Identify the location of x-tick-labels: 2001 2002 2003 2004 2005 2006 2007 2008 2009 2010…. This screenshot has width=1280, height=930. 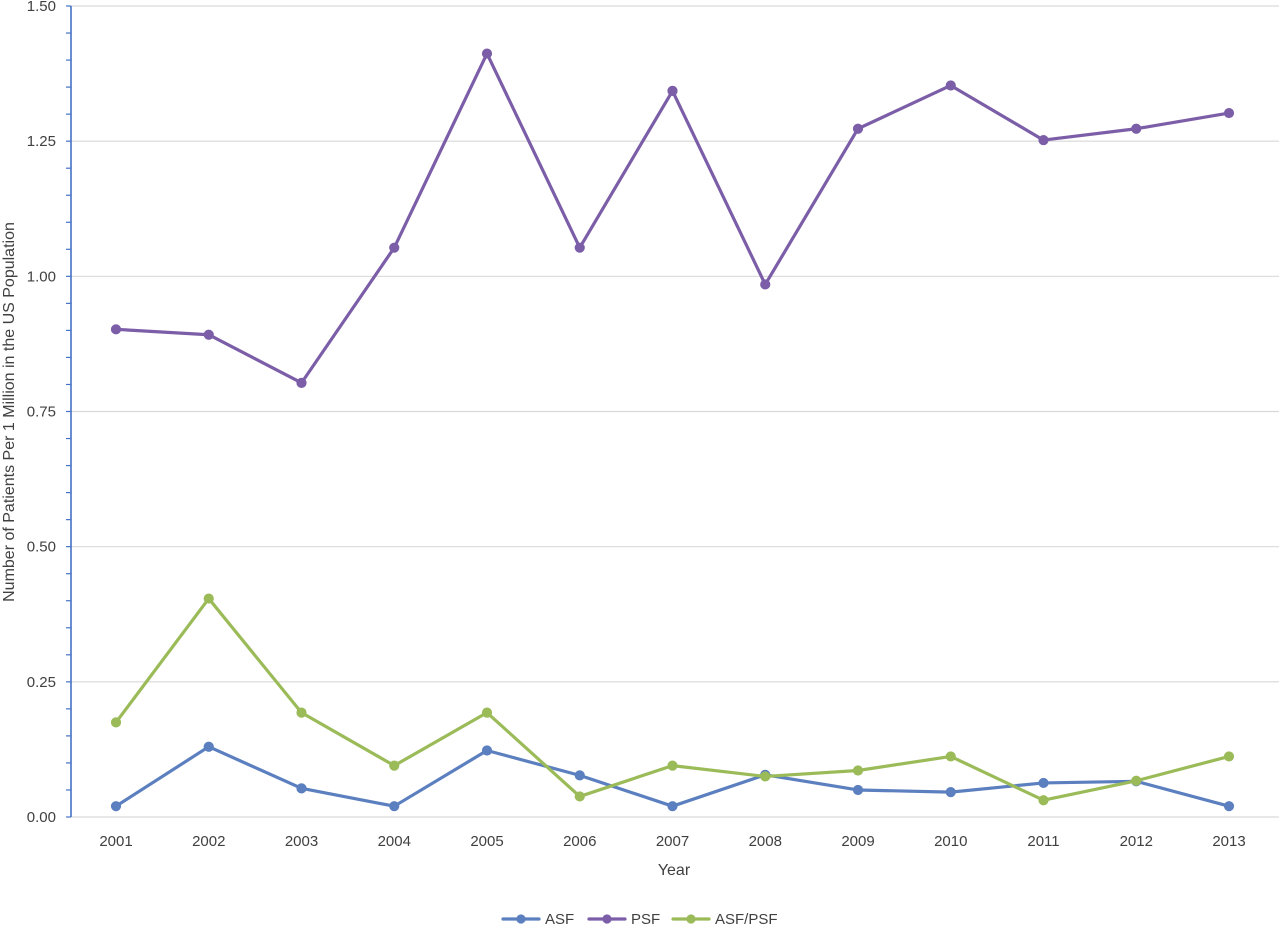
(672, 841).